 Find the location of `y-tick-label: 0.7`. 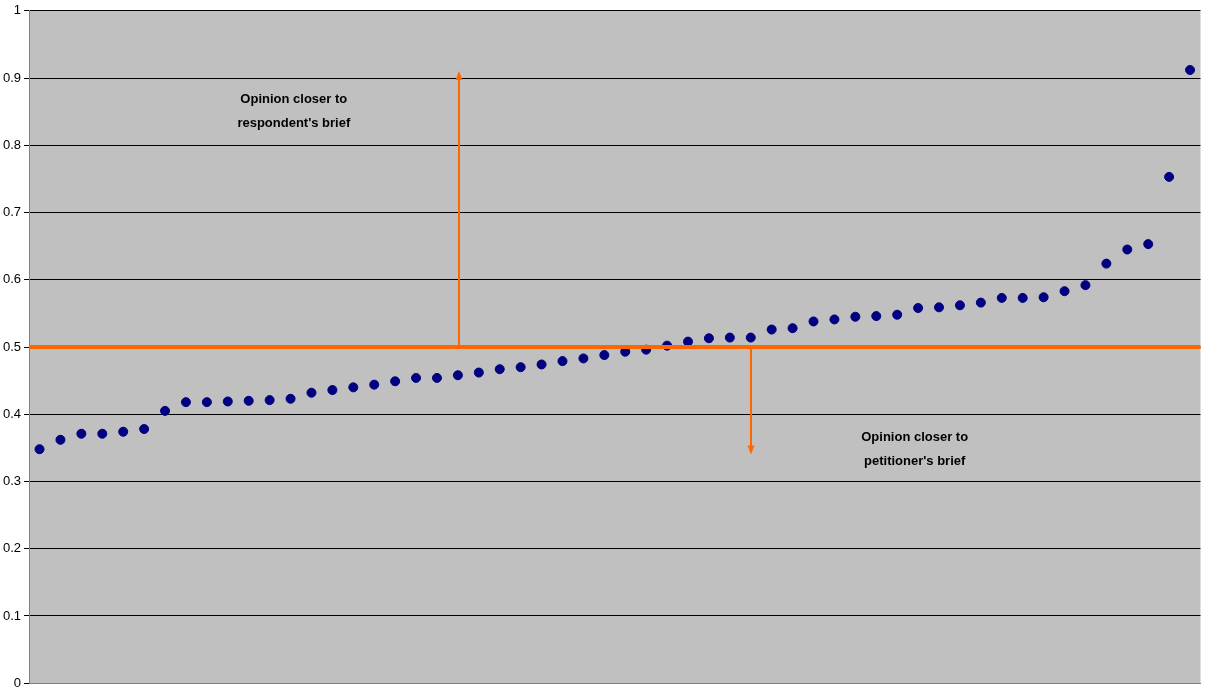

y-tick-label: 0.7 is located at coordinates (12, 212).